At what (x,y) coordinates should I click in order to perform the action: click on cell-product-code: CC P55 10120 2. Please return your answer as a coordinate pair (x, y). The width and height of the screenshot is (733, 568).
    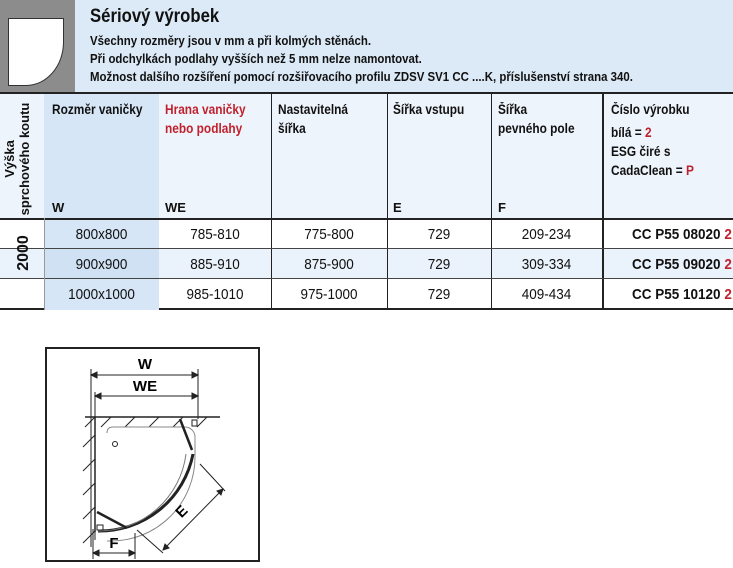
    Looking at the image, I should click on (682, 294).